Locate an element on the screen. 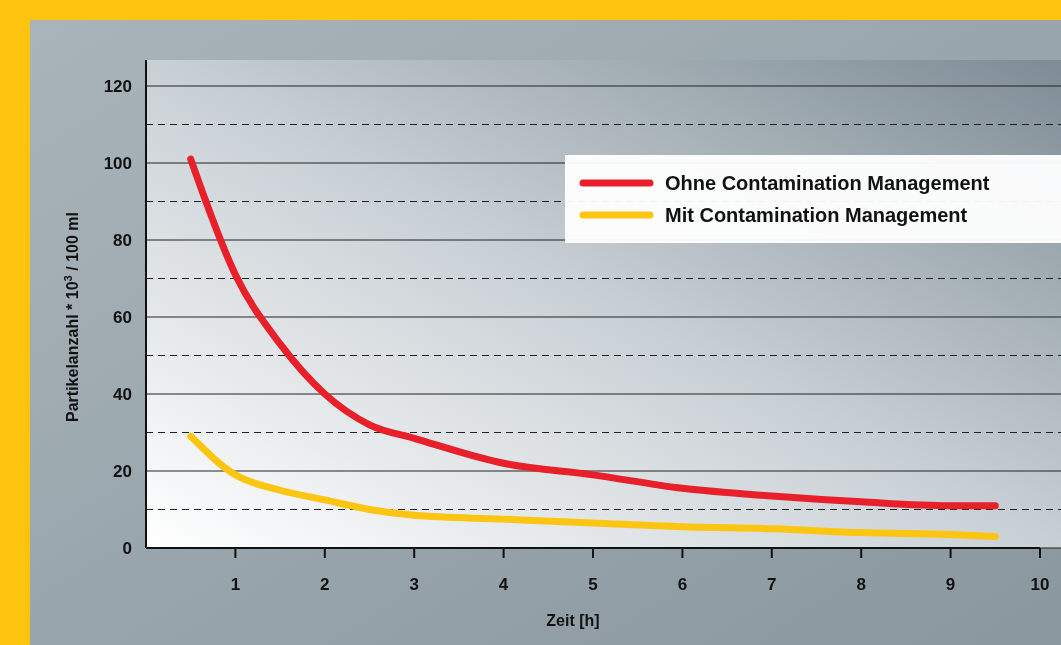 The width and height of the screenshot is (1061, 645). x-tick-label: 6 is located at coordinates (682, 584).